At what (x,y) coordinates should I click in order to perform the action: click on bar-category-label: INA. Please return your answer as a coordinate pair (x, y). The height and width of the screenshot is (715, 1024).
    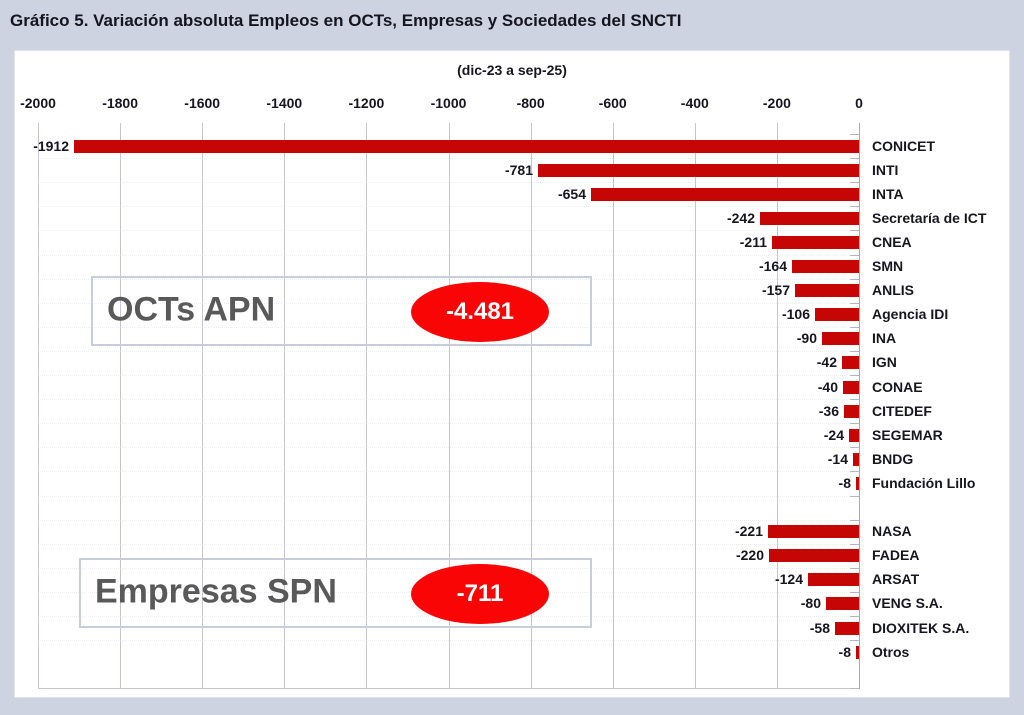
    Looking at the image, I should click on (884, 338).